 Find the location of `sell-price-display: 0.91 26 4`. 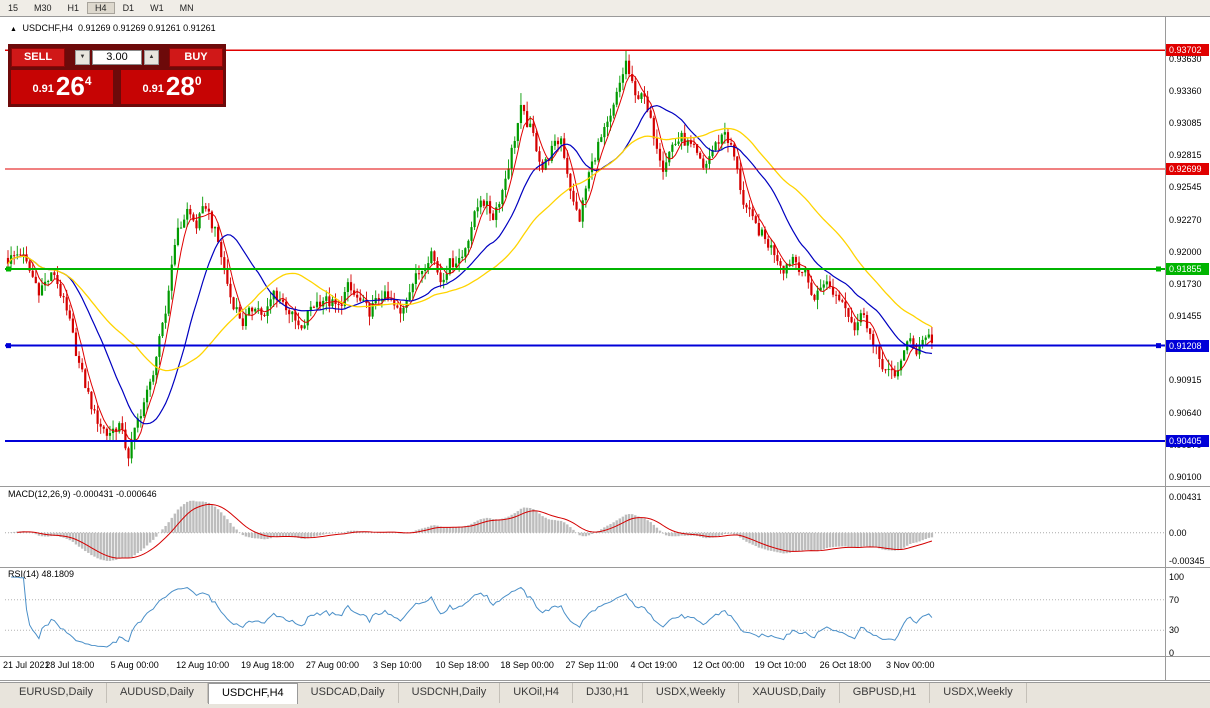

sell-price-display: 0.91 26 4 is located at coordinates (62, 87).